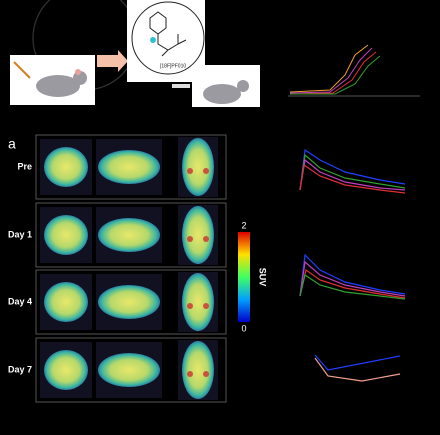 The width and height of the screenshot is (440, 435). Describe the element at coordinates (24, 166) in the screenshot. I see `row-label: Pre` at that location.